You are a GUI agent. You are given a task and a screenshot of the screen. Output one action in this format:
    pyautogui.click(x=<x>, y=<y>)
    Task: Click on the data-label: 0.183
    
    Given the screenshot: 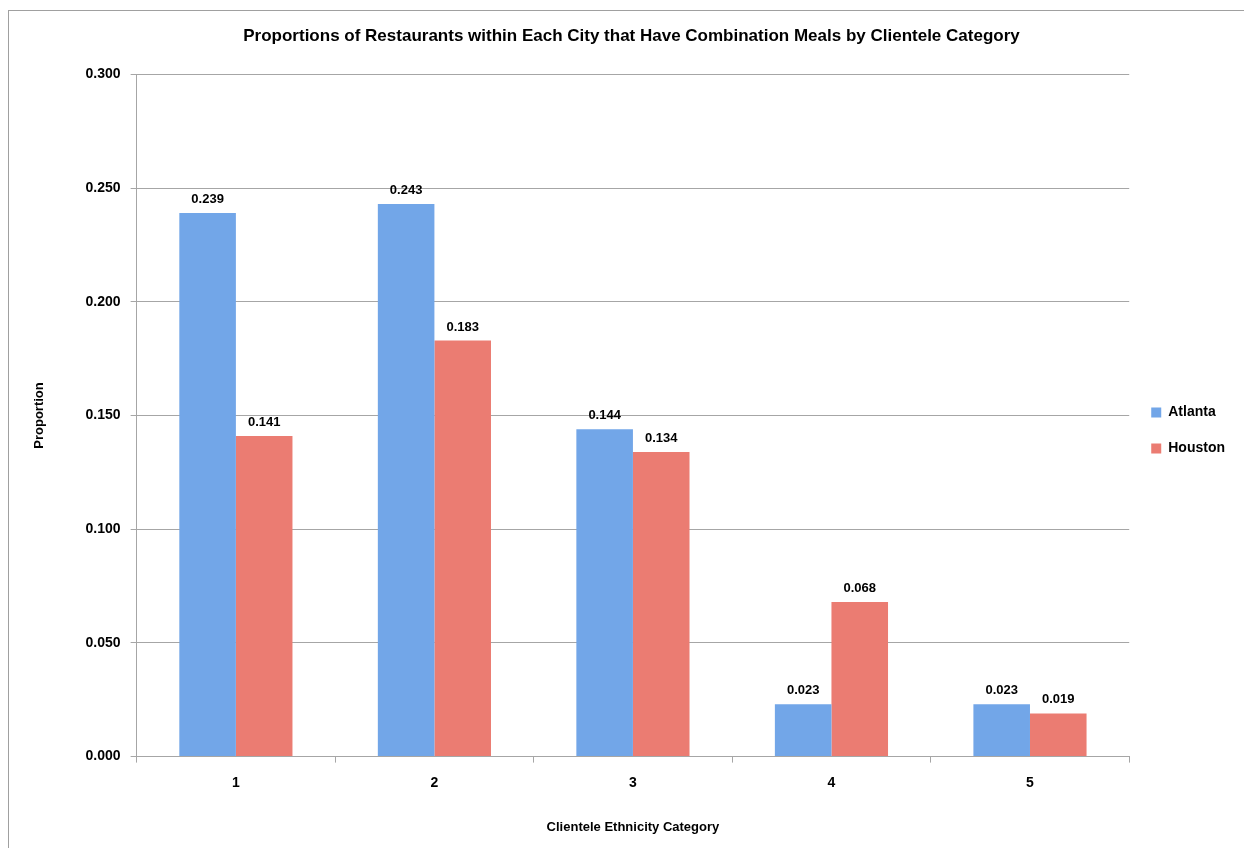 What is the action you would take?
    pyautogui.click(x=462, y=326)
    